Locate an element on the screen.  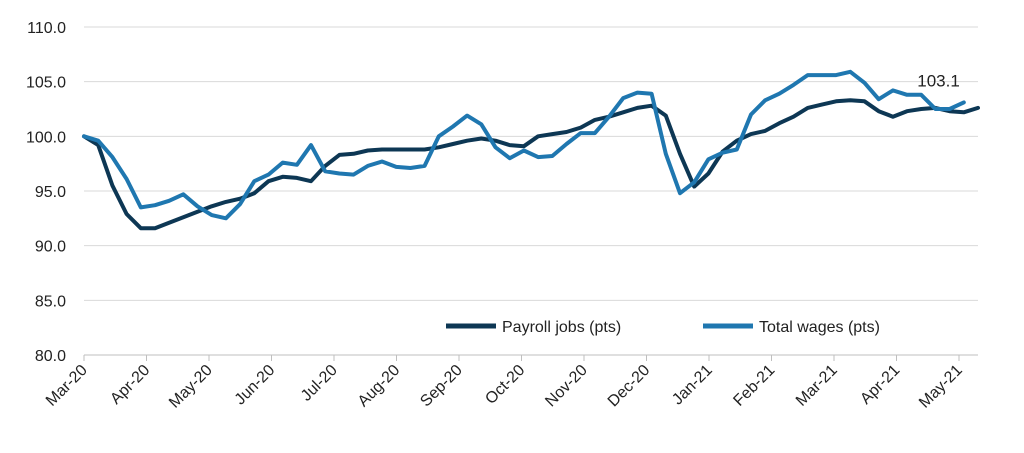
y-tick-label: 105.0 is located at coordinates (46, 83).